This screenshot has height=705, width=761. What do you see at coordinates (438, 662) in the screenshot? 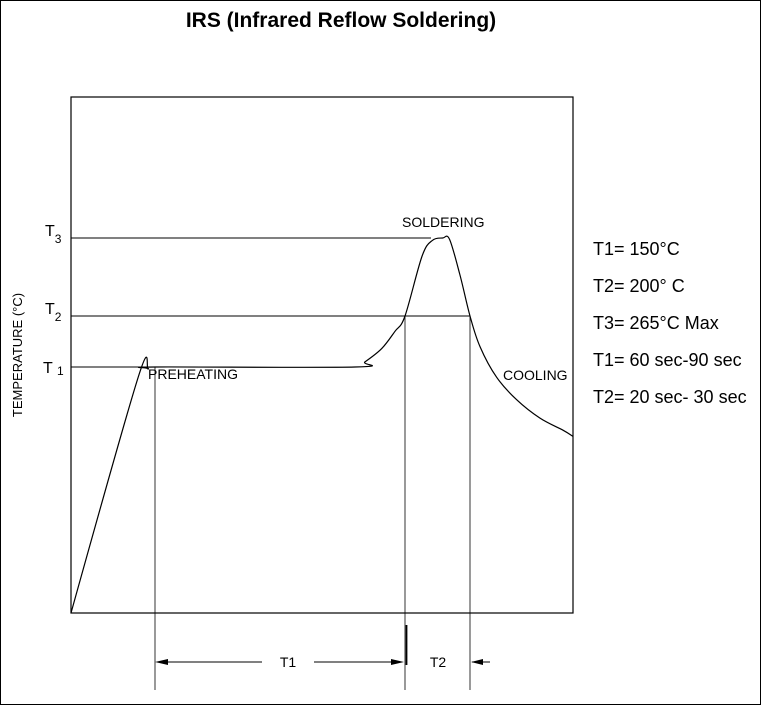
I see `duration-t2-label: T2` at bounding box center [438, 662].